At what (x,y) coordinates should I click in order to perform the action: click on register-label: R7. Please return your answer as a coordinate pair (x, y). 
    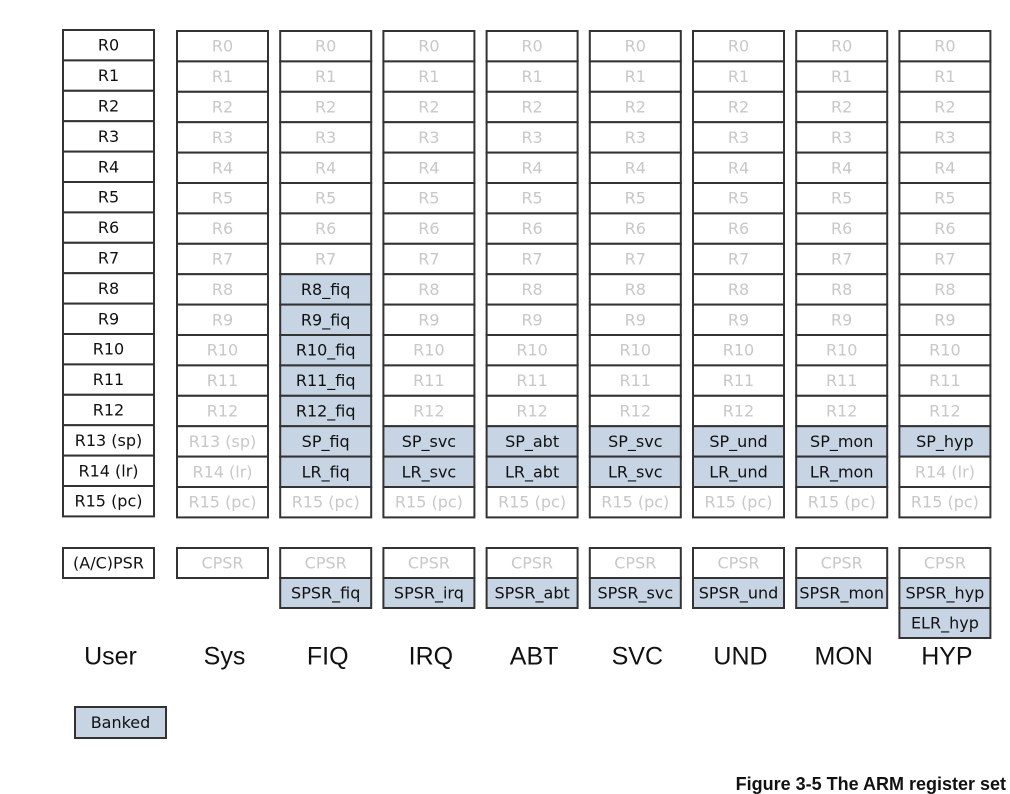
    Looking at the image, I should click on (222, 259).